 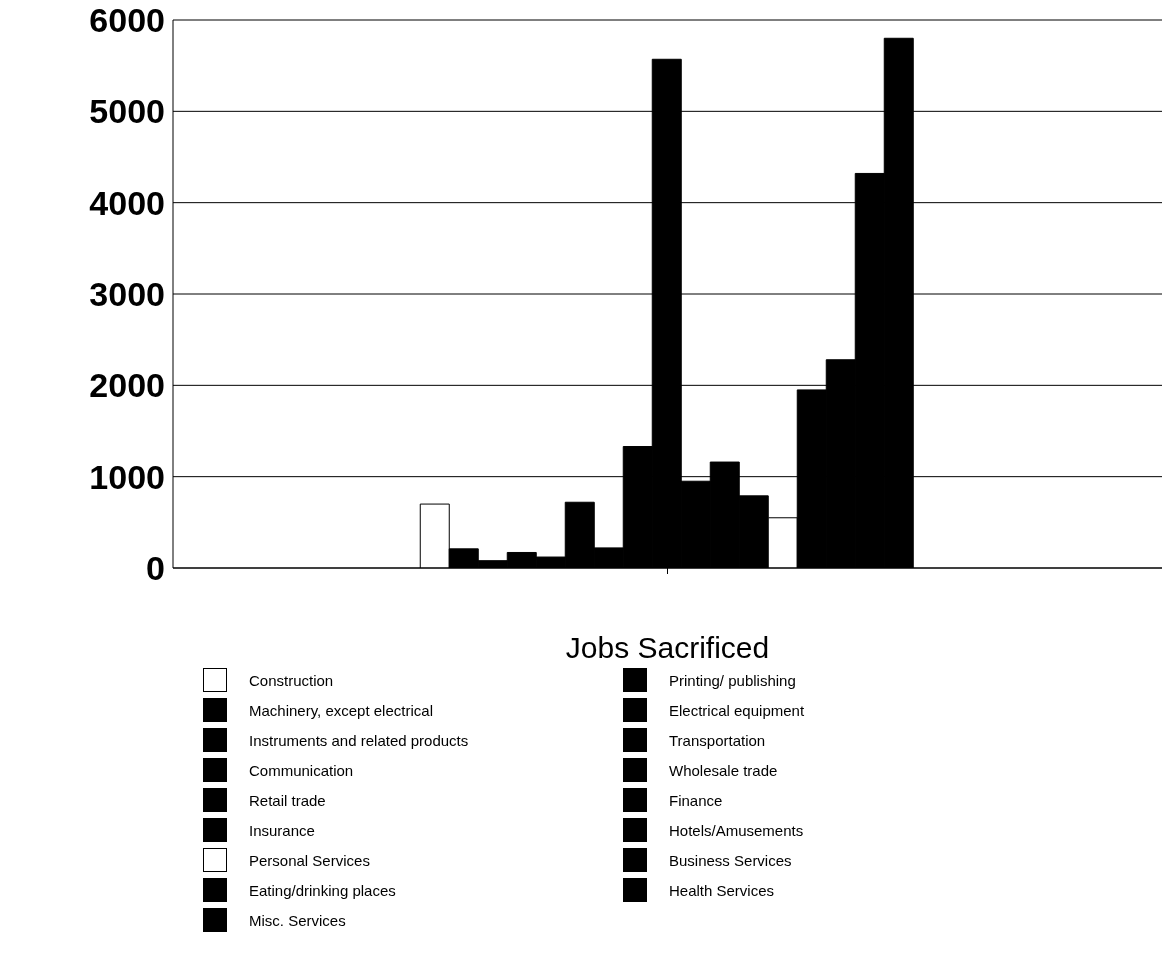 I want to click on legend-label: Business Services, so click(x=730, y=860).